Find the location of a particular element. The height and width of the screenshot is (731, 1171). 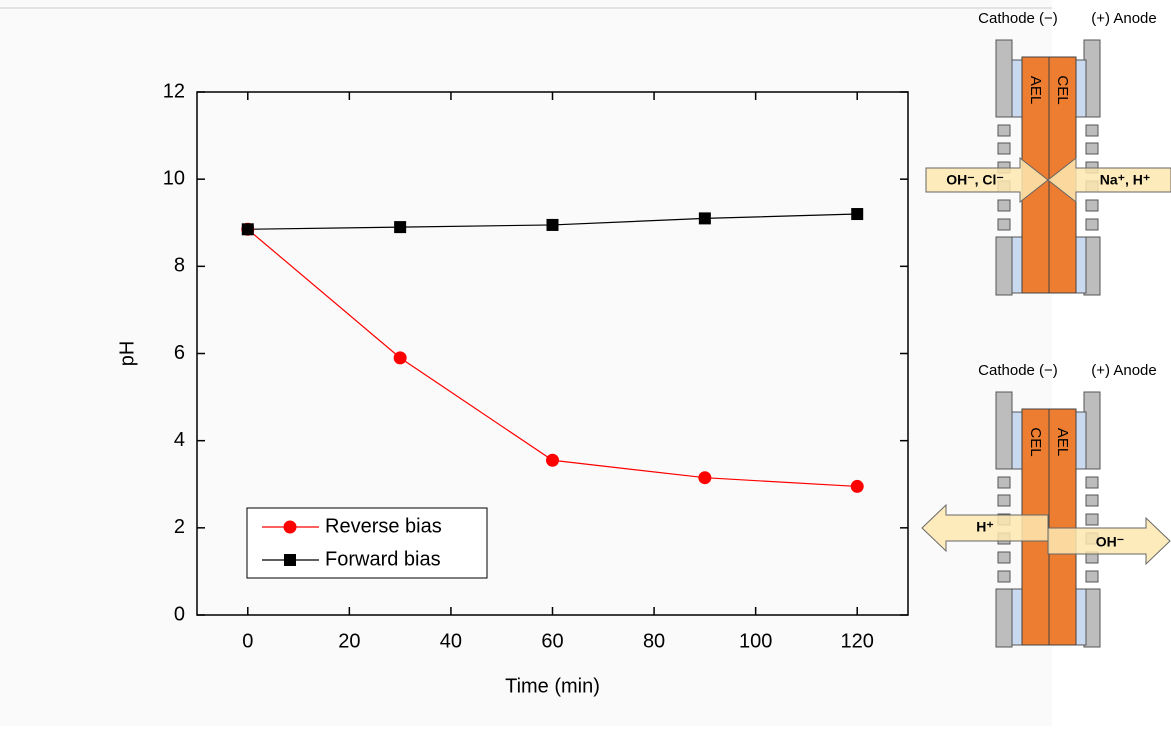

ion-label: OH⁻ is located at coordinates (1110, 542).